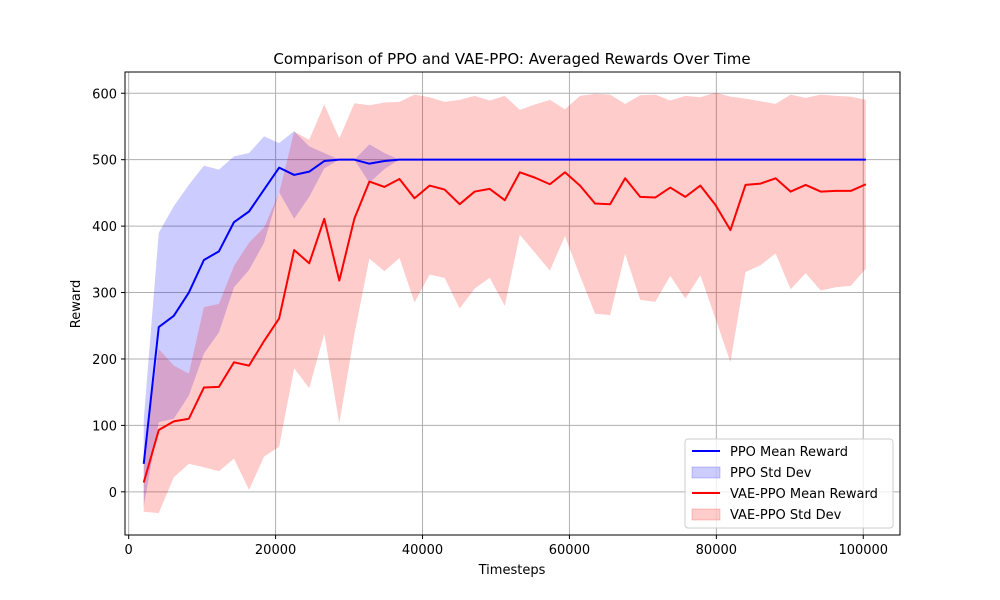 The width and height of the screenshot is (1000, 600). Describe the element at coordinates (104, 426) in the screenshot. I see `y-tick-label: 100` at that location.